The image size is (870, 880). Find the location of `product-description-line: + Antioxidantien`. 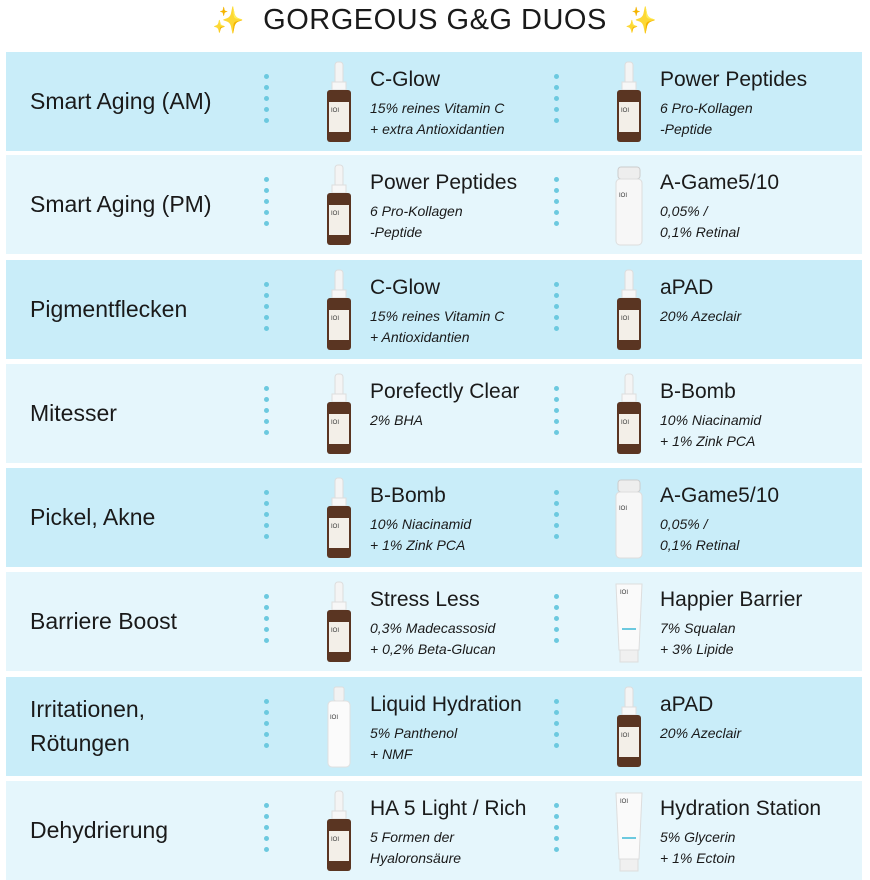

product-description-line: + Antioxidantien is located at coordinates (420, 337).